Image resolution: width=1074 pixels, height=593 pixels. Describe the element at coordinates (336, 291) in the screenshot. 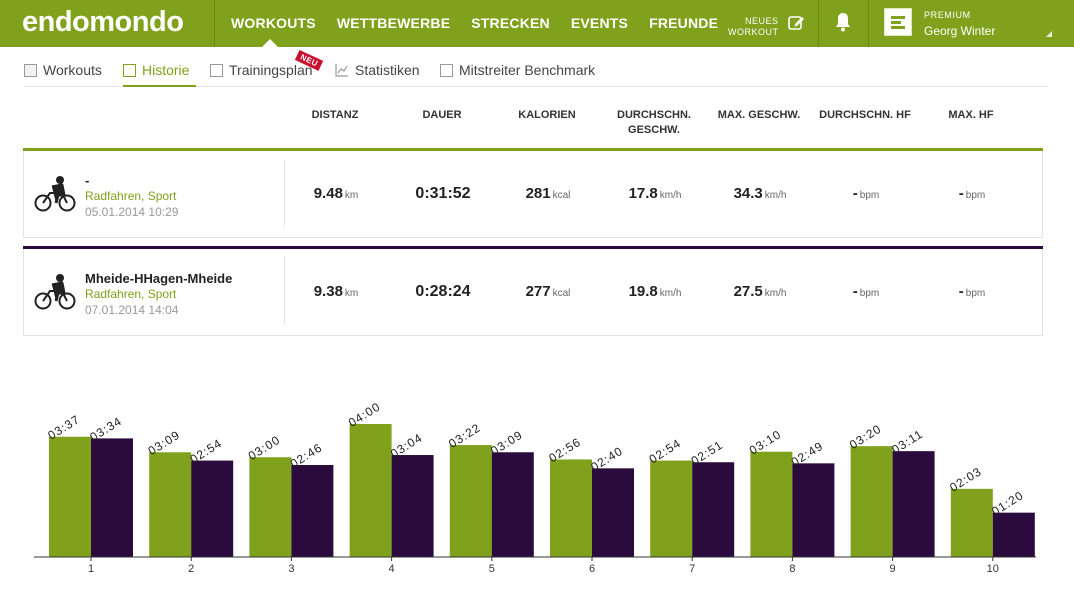

I see `distance-value: 9.38 km` at that location.